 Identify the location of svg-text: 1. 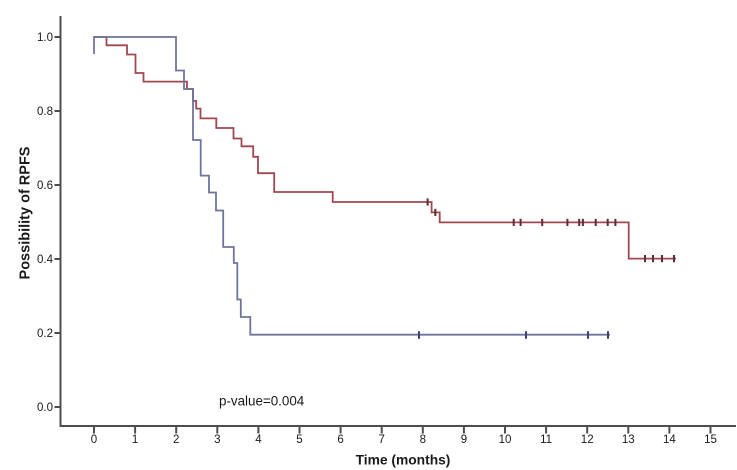
(135, 440).